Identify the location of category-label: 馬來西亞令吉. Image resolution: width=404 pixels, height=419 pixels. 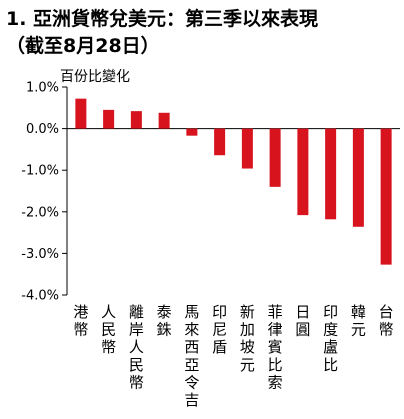
(191, 356).